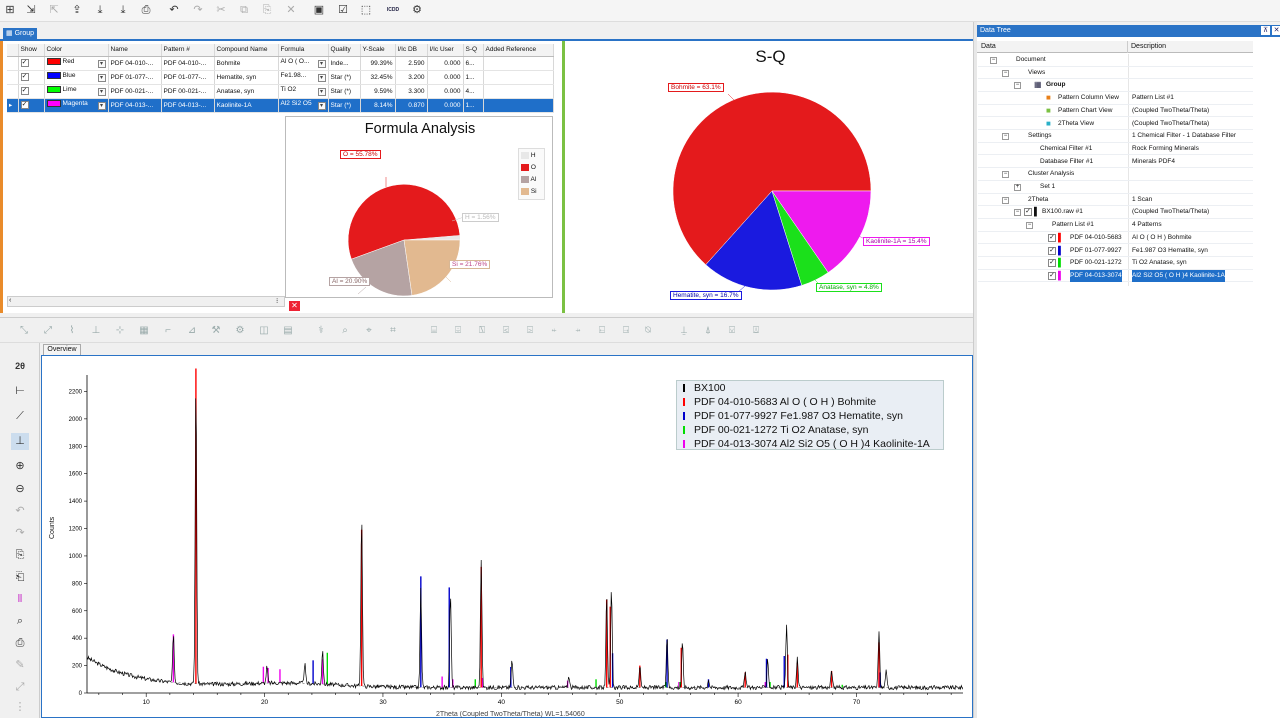  Describe the element at coordinates (277, 301) in the screenshot. I see `grip-icon: ⁝` at that location.